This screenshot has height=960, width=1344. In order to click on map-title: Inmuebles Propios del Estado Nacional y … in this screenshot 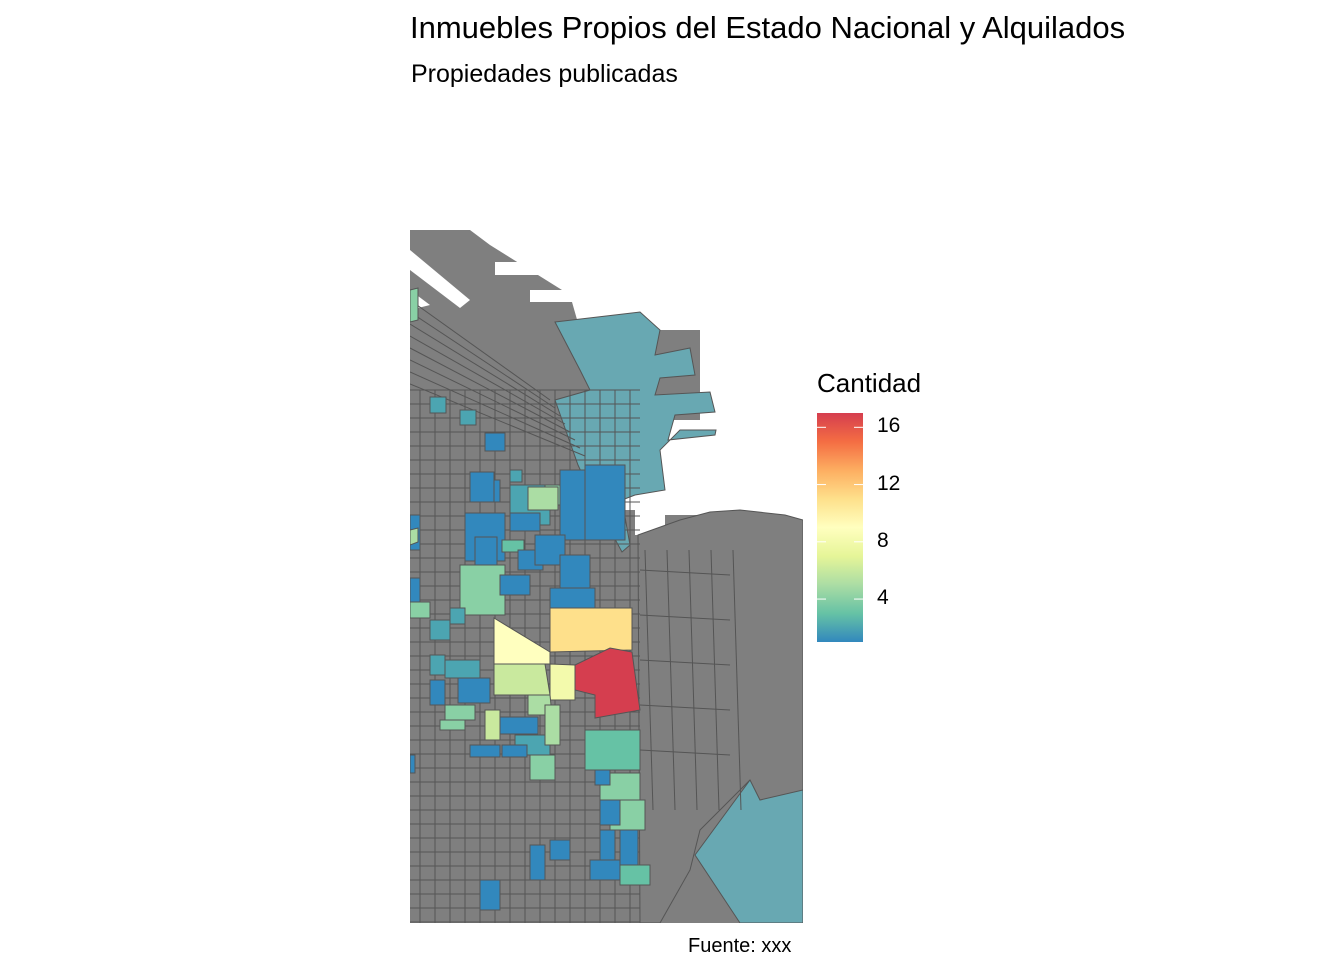, I will do `click(768, 27)`.